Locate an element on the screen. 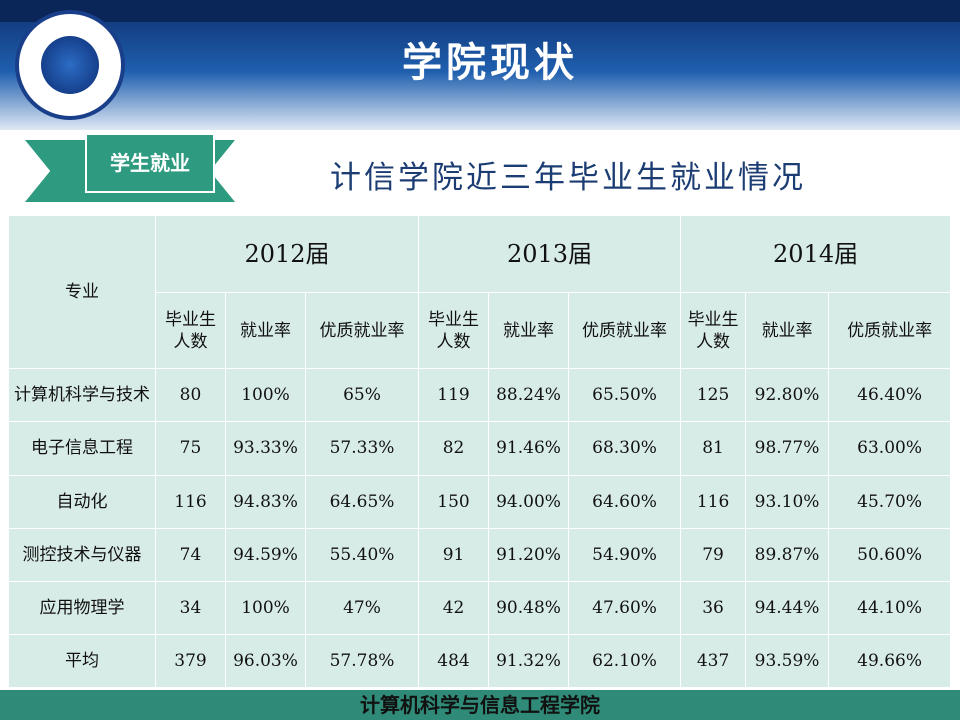  logo-emblem is located at coordinates (70, 65).